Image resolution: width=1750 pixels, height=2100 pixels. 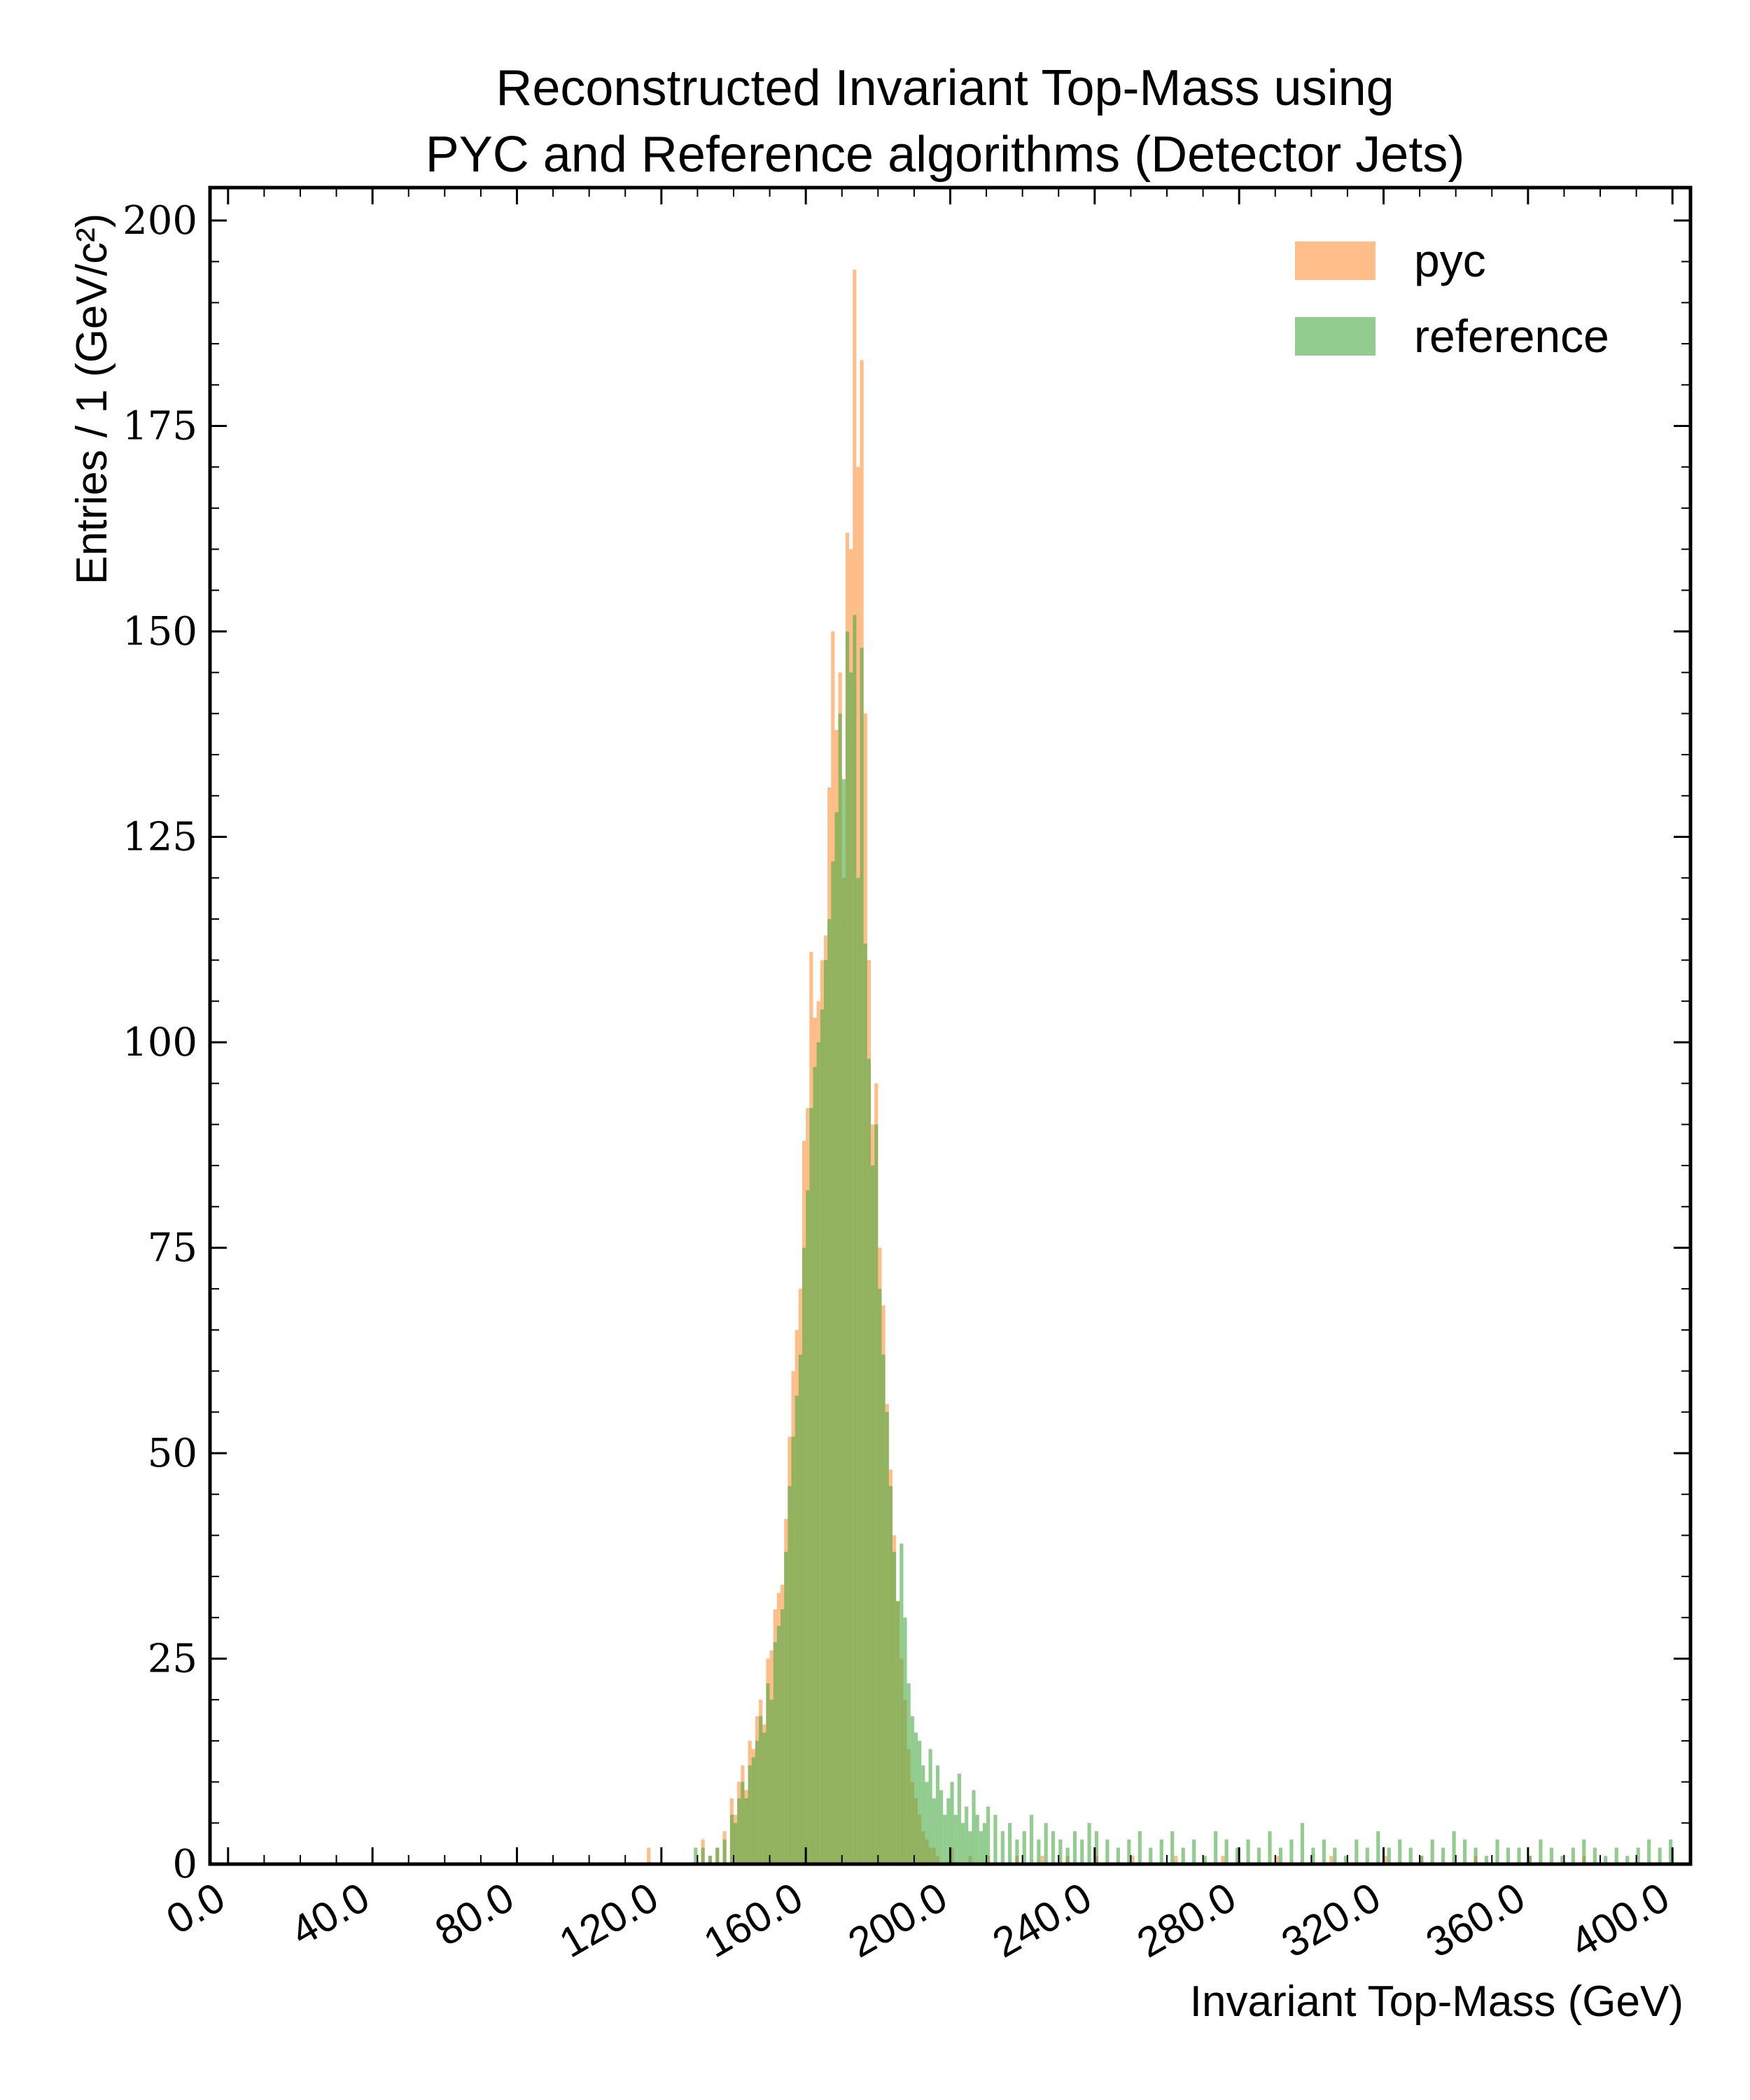 I want to click on legend-swatch-pyc, so click(x=1335, y=260).